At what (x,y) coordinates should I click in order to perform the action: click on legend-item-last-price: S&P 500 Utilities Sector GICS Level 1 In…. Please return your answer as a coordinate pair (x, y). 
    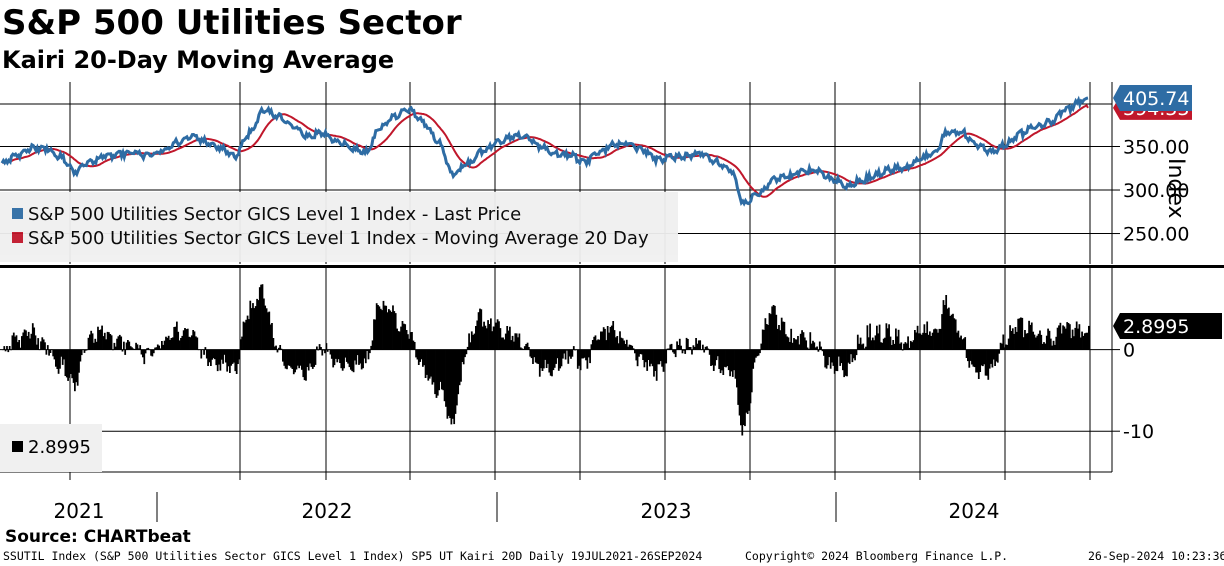
    Looking at the image, I should click on (266, 215).